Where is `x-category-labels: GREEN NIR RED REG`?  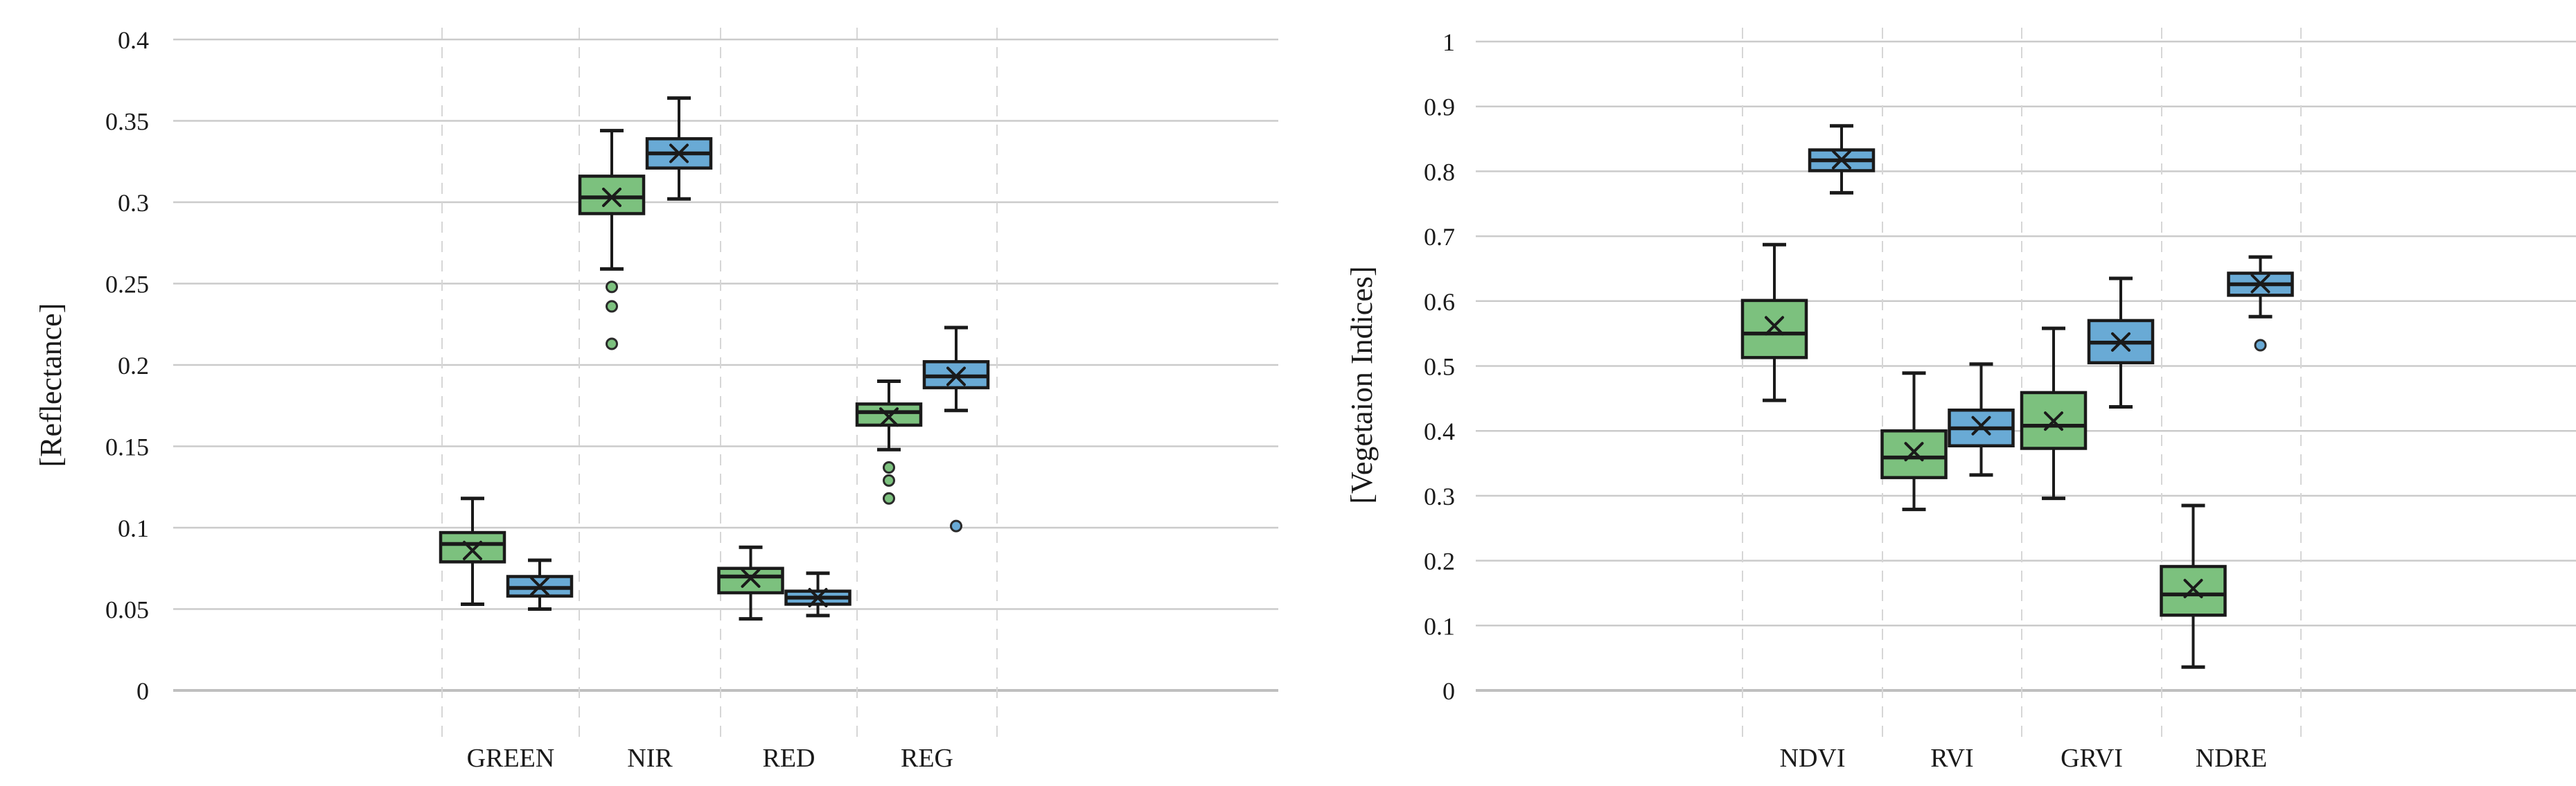 x-category-labels: GREEN NIR RED REG is located at coordinates (710, 759).